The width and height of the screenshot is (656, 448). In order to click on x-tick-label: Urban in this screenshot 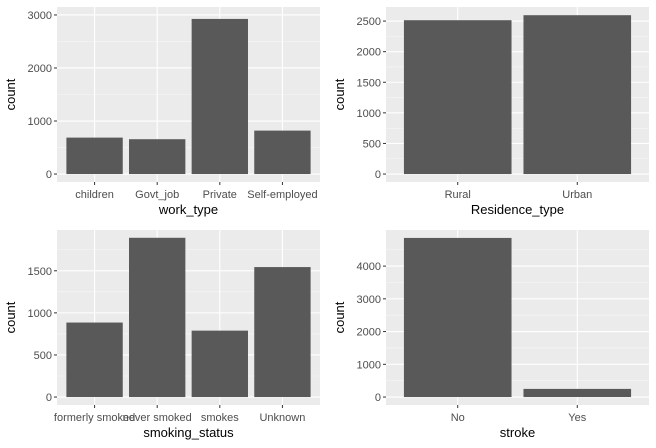, I will do `click(577, 195)`.